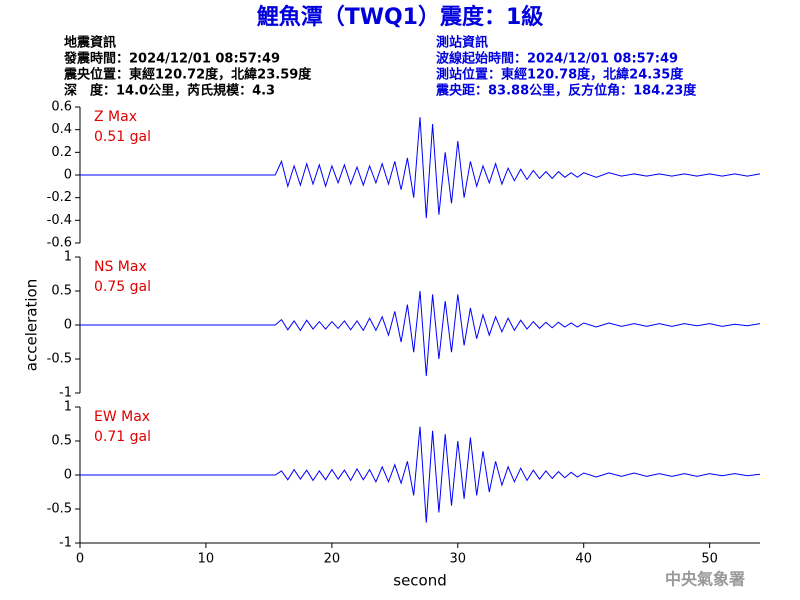 The height and width of the screenshot is (600, 800). Describe the element at coordinates (120, 267) in the screenshot. I see `component-label: NS Max` at that location.